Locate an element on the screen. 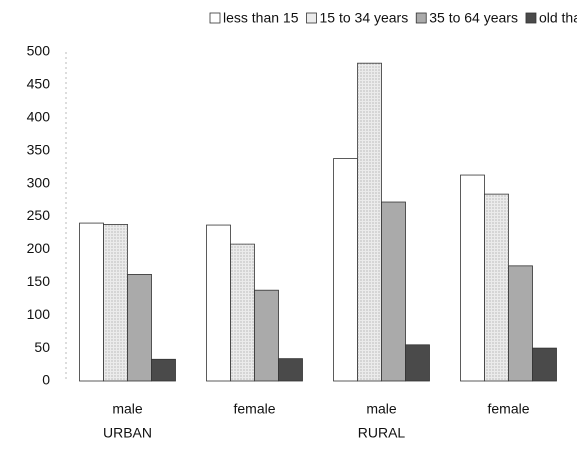  y-tick-label: 50 is located at coordinates (42, 347).